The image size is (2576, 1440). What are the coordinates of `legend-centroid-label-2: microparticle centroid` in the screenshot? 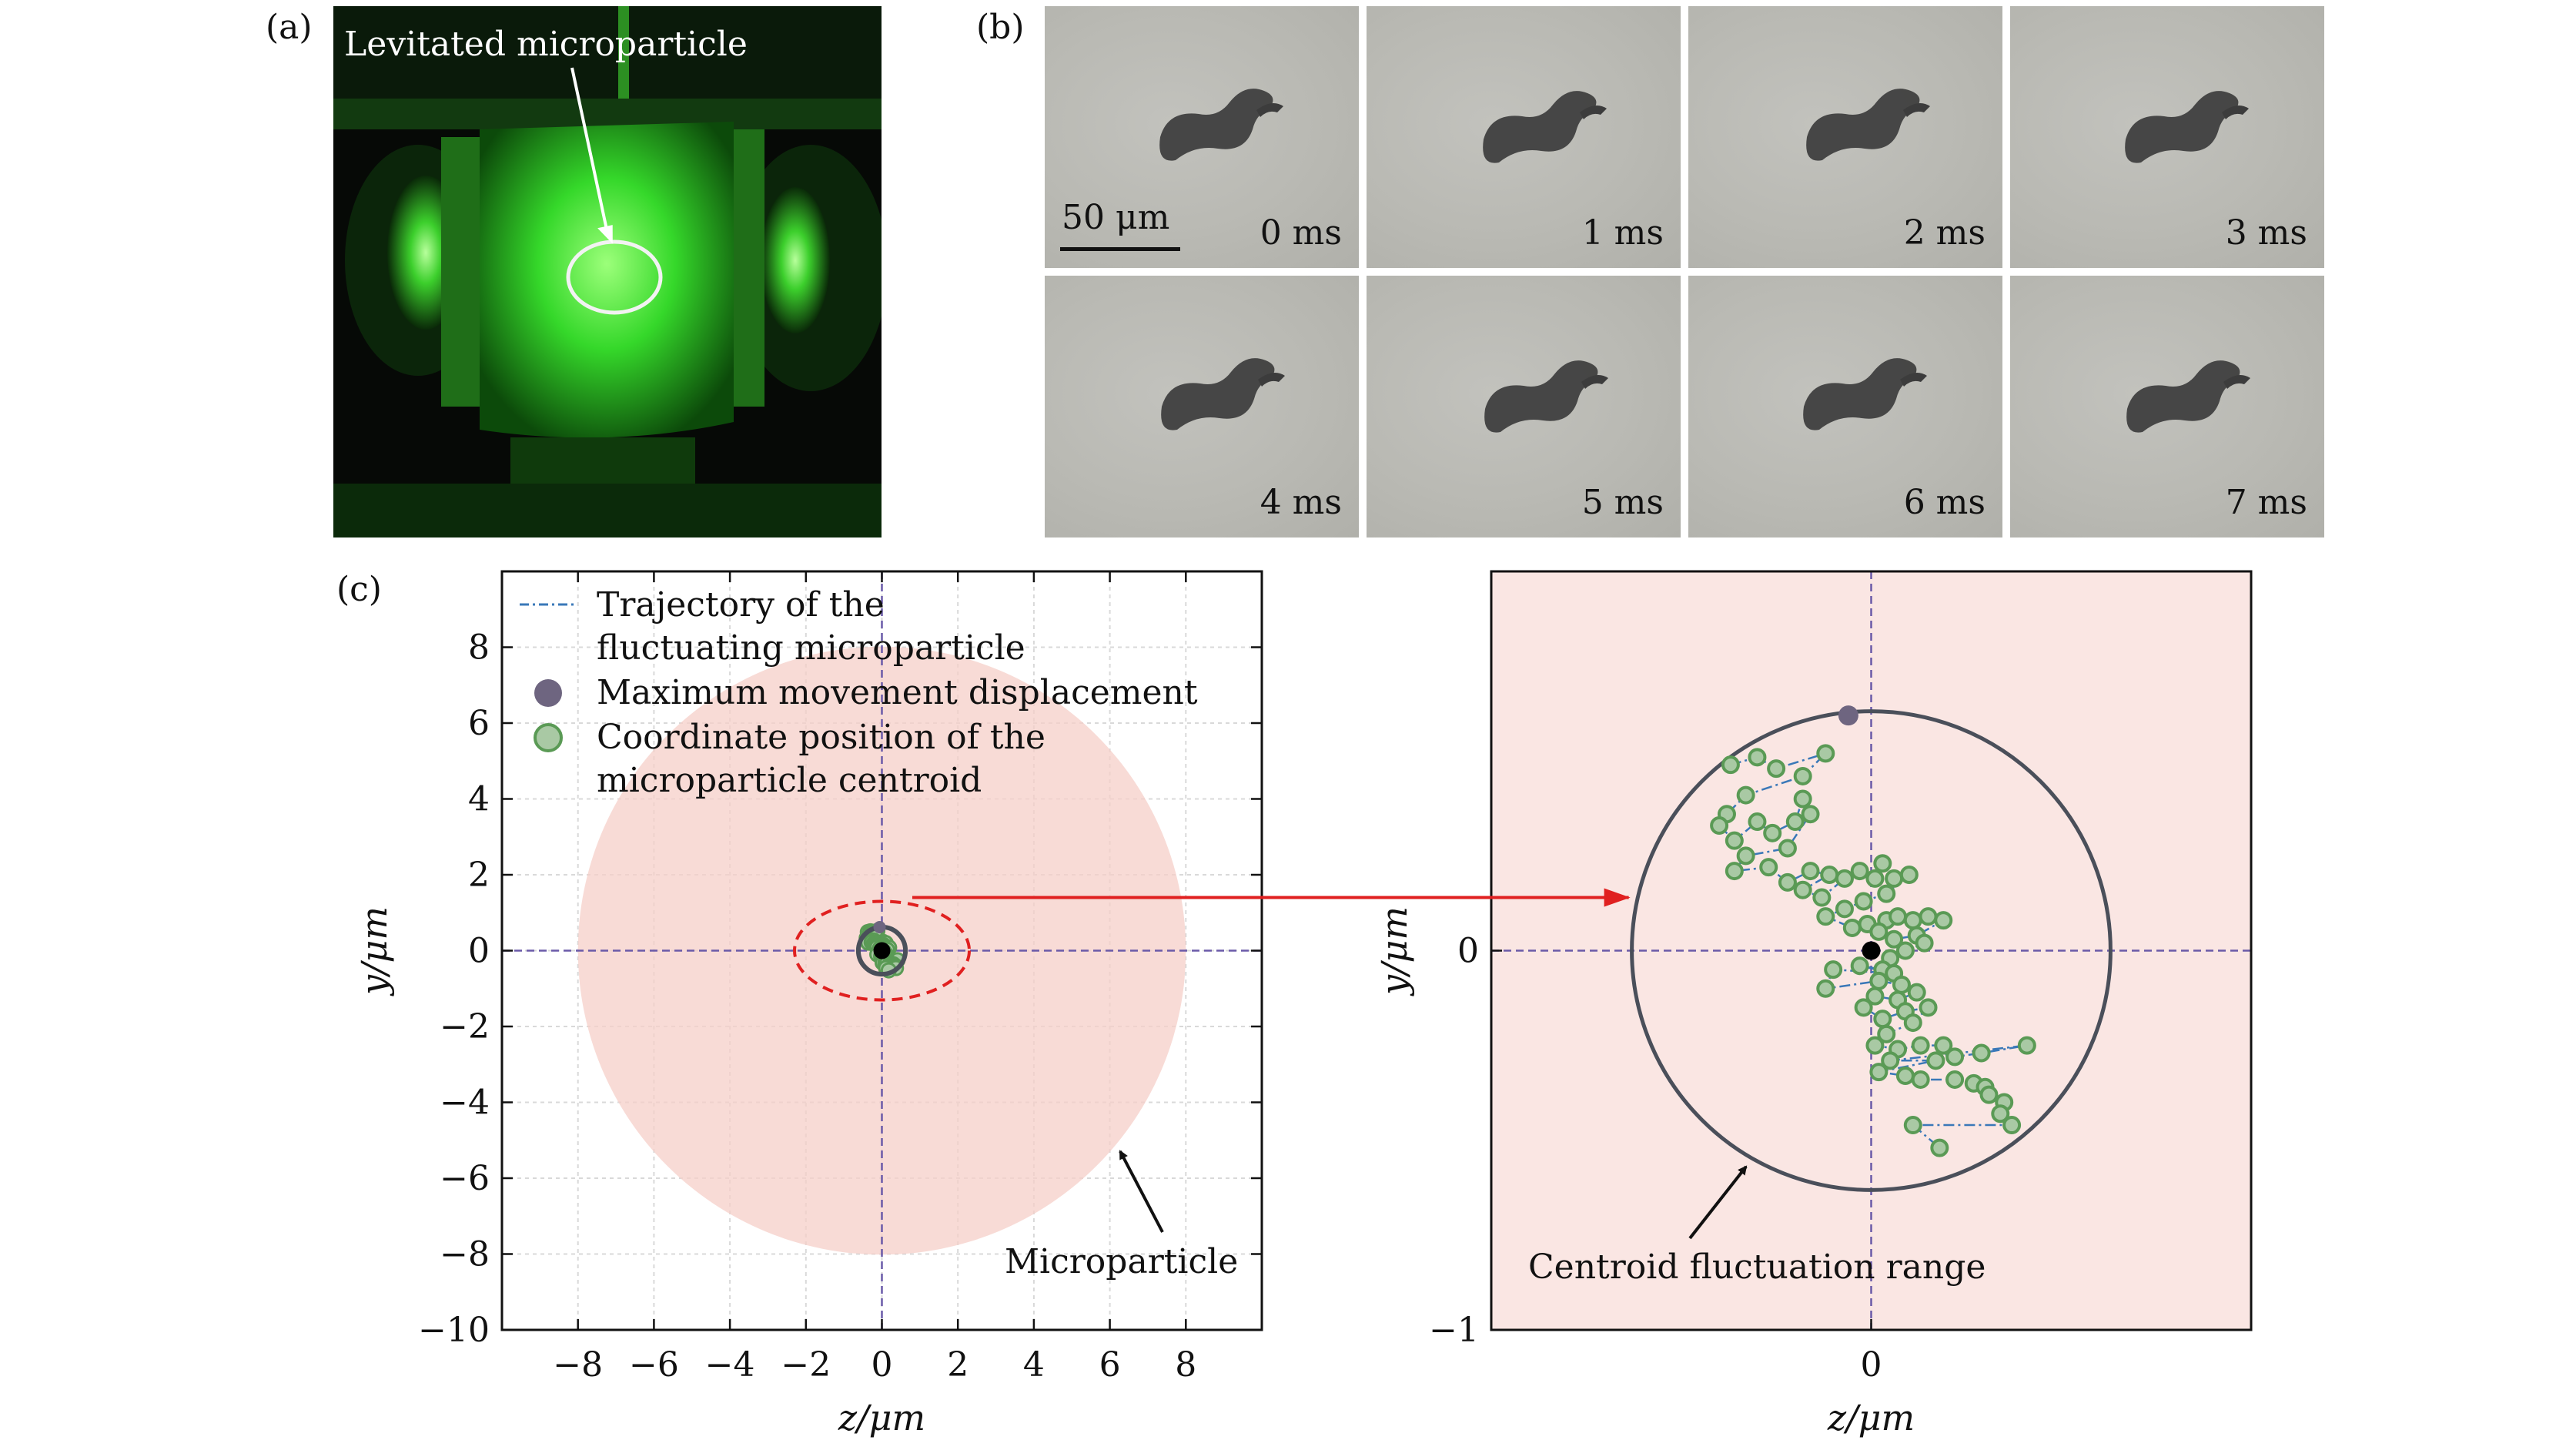 It's located at (789, 780).